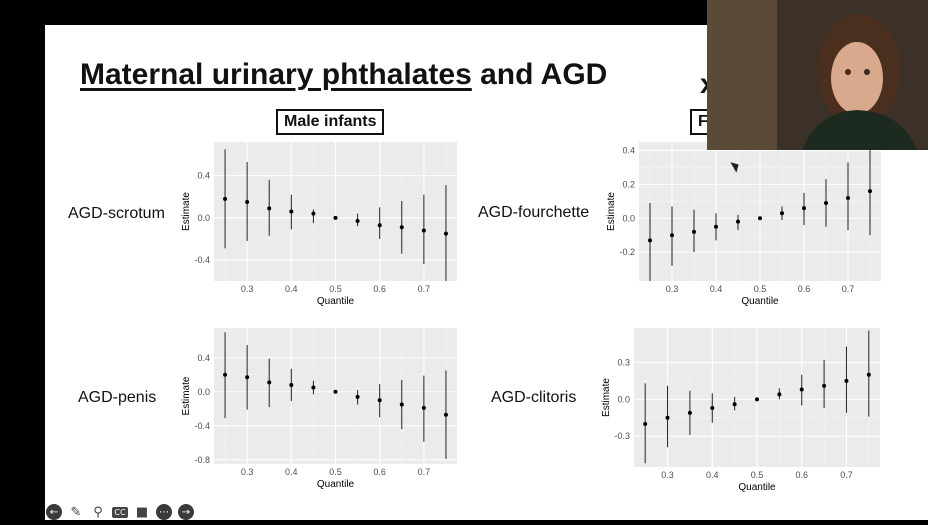 This screenshot has height=525, width=928. What do you see at coordinates (703, 122) in the screenshot?
I see `female-infants-label: F` at bounding box center [703, 122].